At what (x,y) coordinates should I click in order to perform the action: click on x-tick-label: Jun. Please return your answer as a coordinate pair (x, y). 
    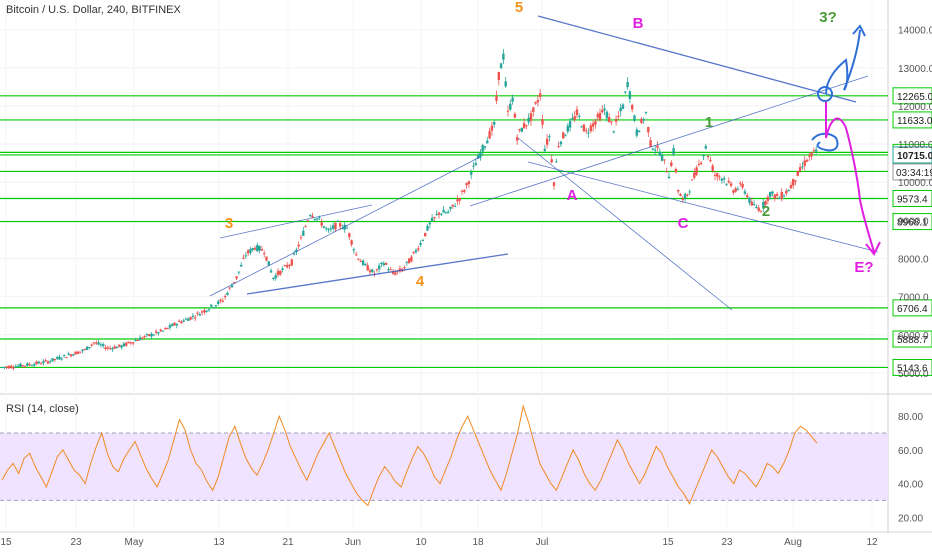
    Looking at the image, I should click on (353, 542).